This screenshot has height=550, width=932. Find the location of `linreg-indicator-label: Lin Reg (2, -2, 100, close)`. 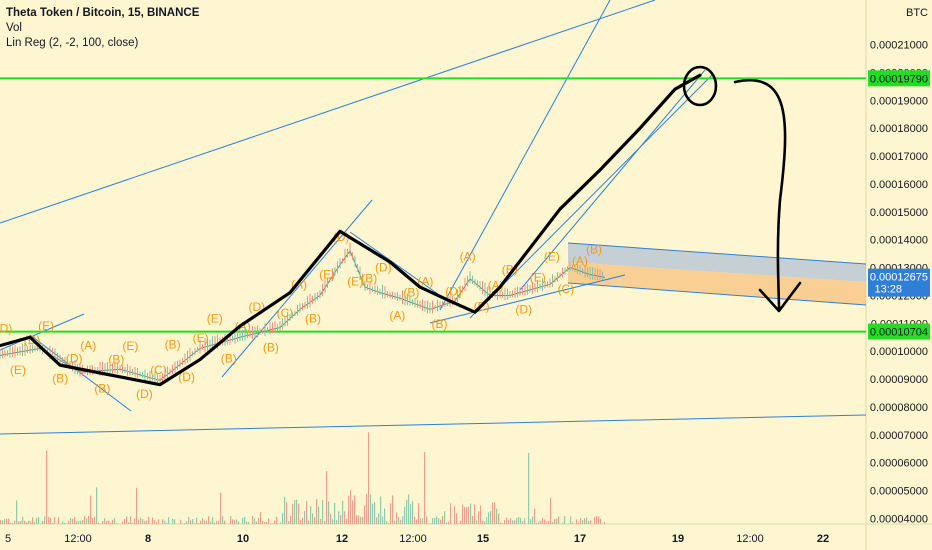

linreg-indicator-label: Lin Reg (2, -2, 100, close) is located at coordinates (72, 43).